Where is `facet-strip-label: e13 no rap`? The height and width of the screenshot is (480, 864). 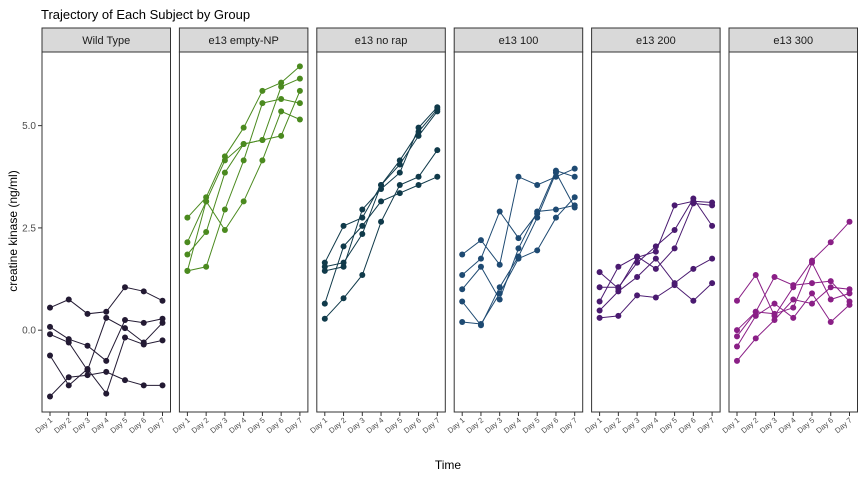 facet-strip-label: e13 no rap is located at coordinates (381, 41).